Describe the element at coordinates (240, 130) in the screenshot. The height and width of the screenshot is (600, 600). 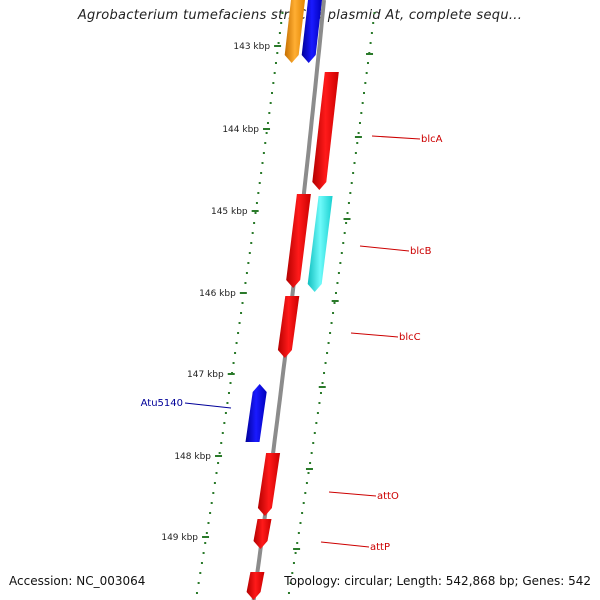
I see `kbp-tick-label: 144 kbp` at that location.